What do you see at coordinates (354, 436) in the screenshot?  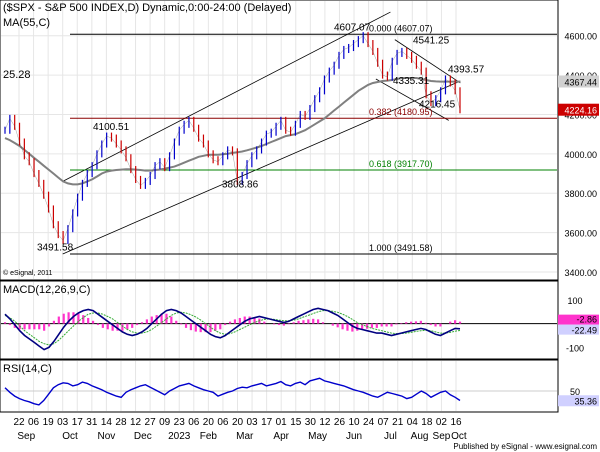 I see `x-month-label-9: Jun` at bounding box center [354, 436].